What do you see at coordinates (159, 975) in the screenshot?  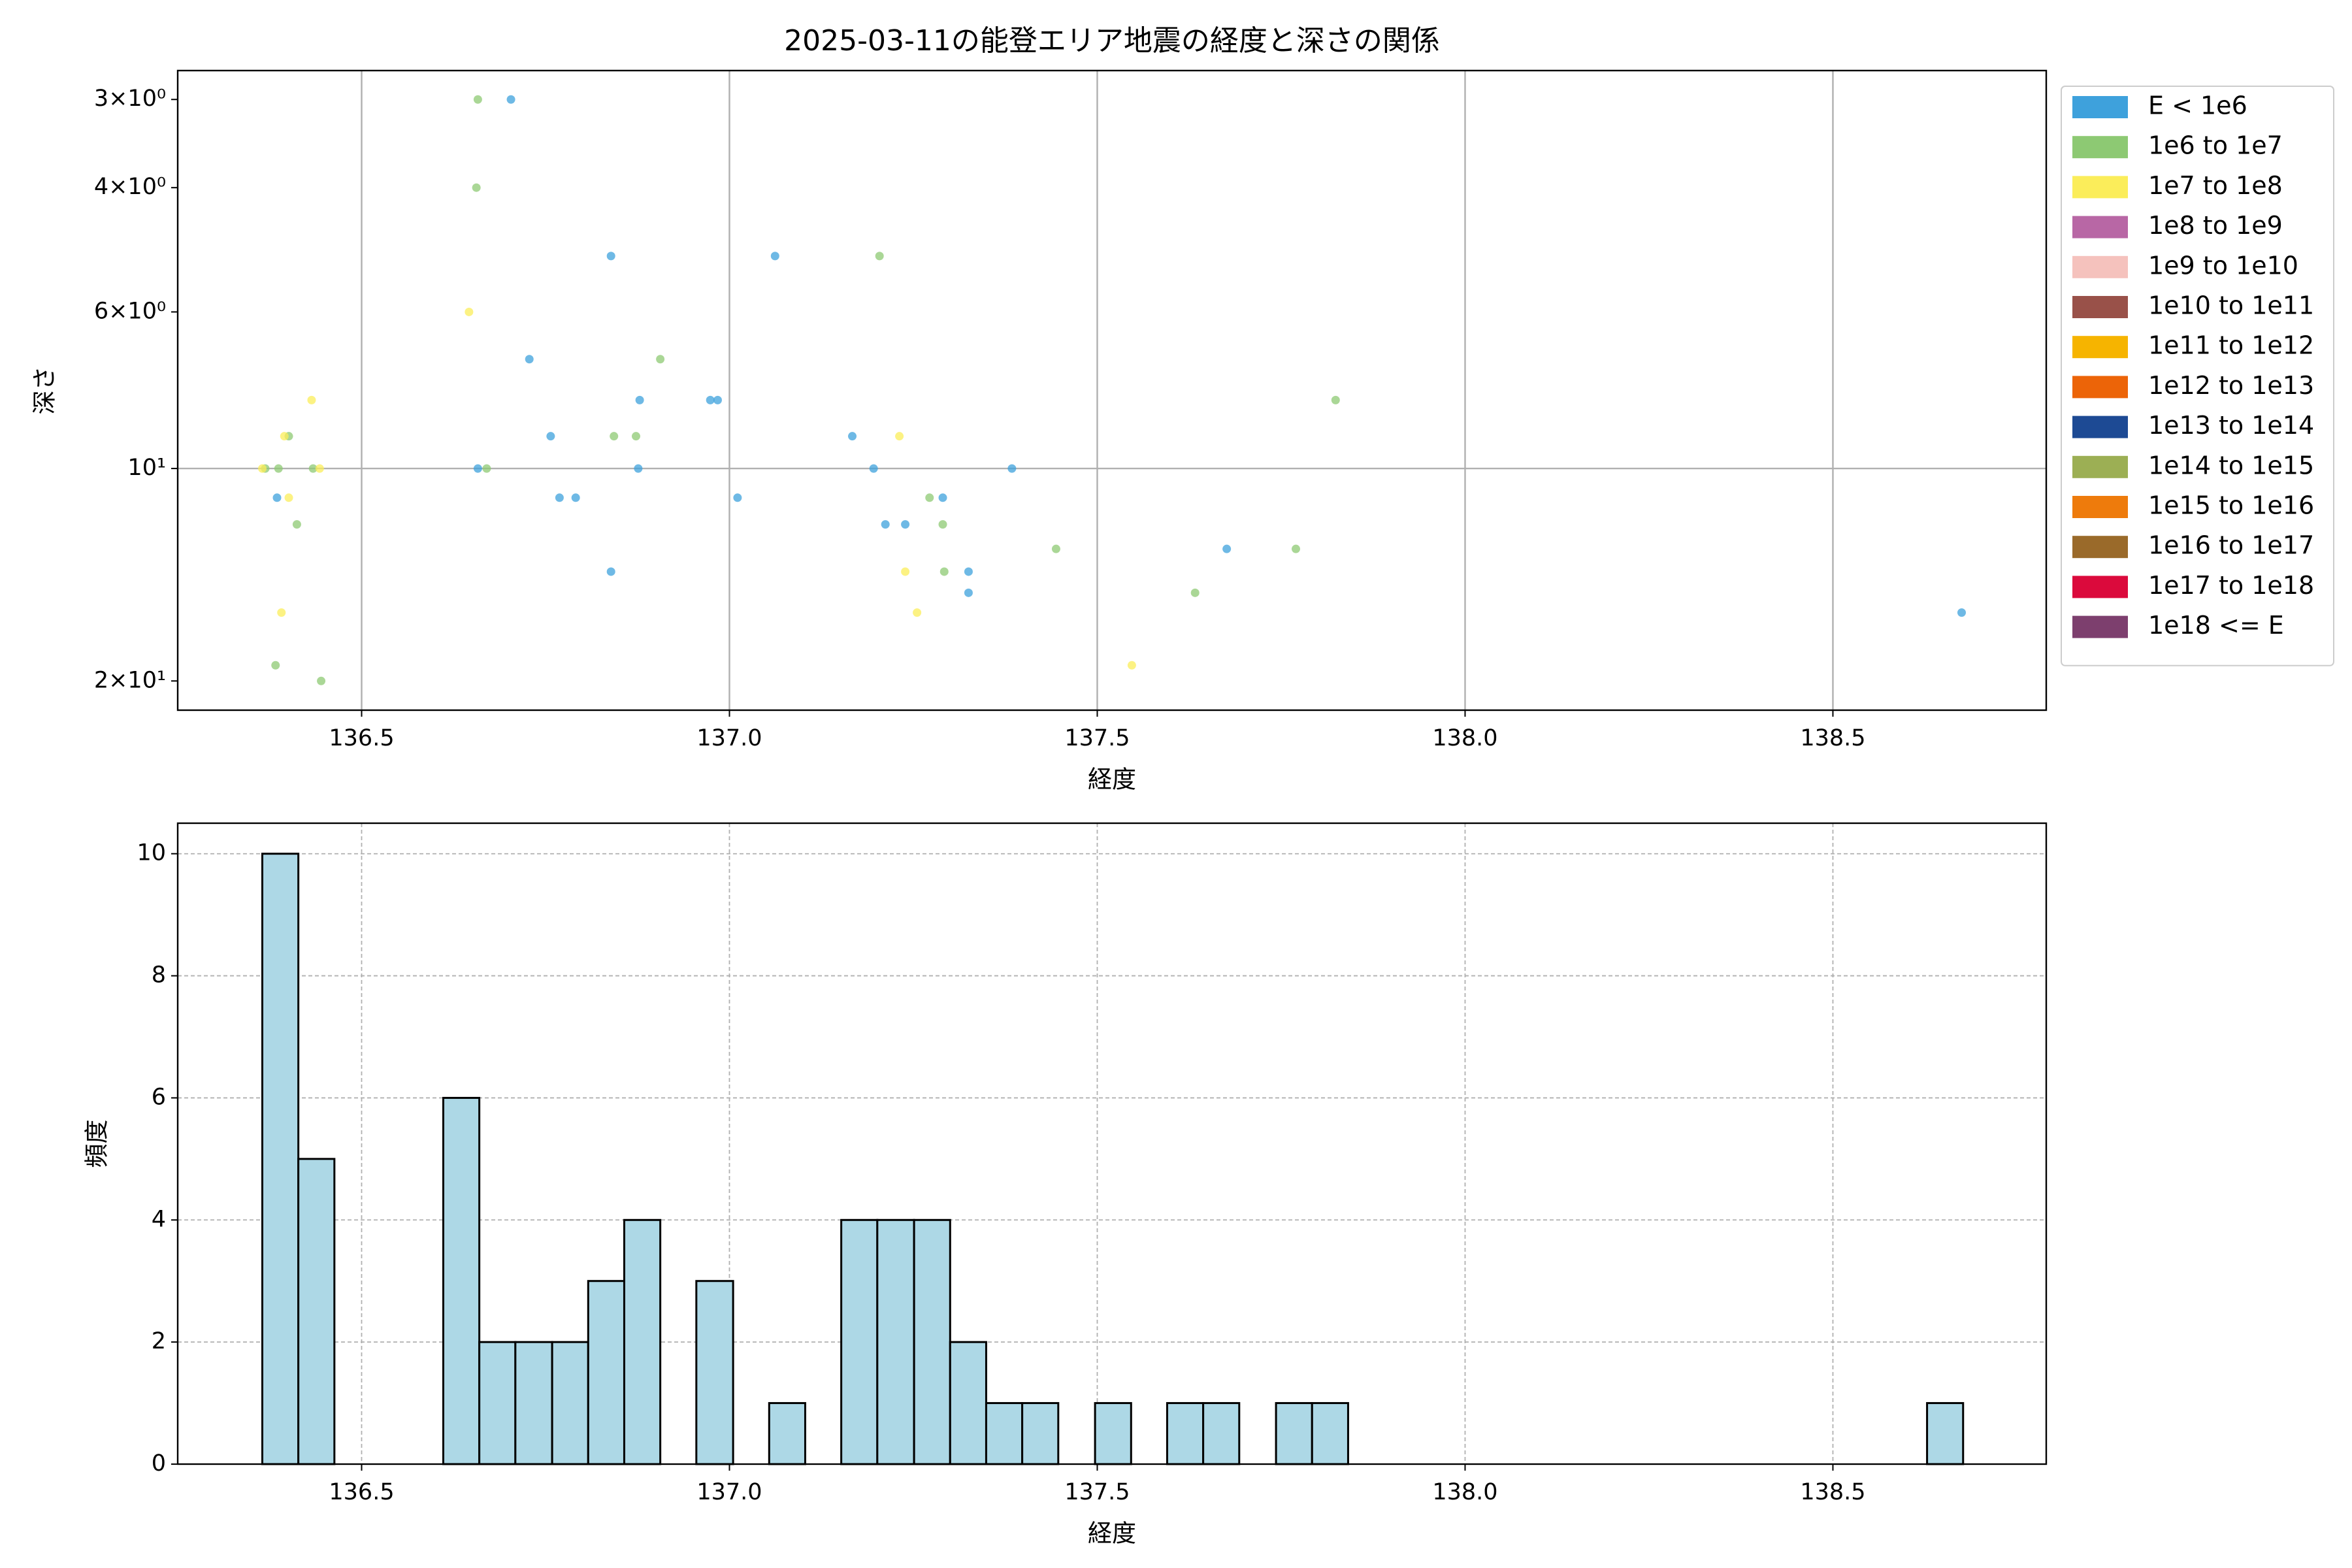 I see `y-tick-label: 8` at bounding box center [159, 975].